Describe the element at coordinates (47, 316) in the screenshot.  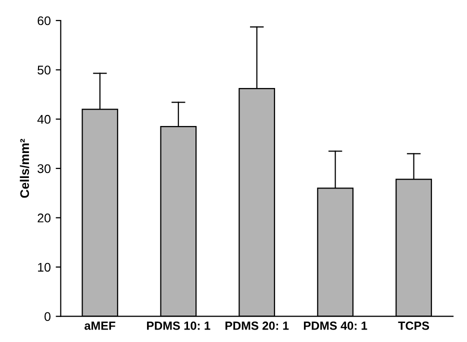
I see `y-tick-label: 0` at that location.